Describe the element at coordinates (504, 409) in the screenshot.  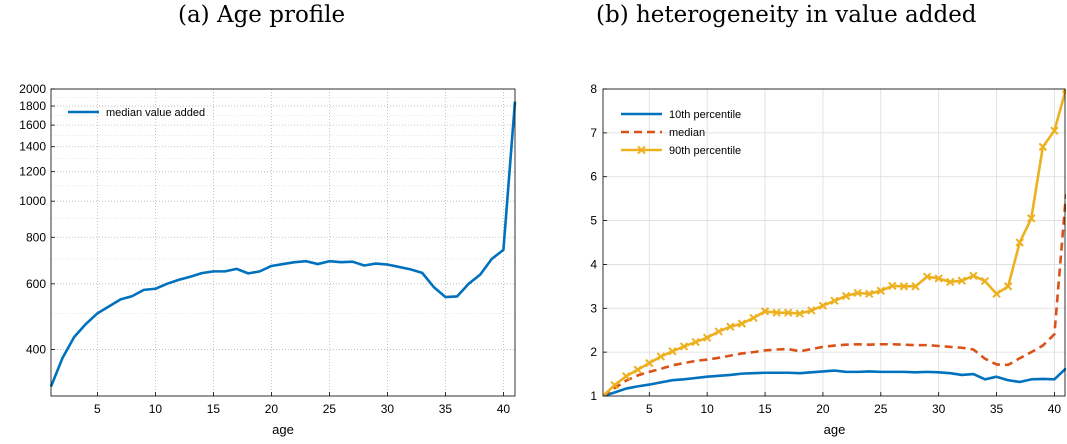
I see `chart-a-xtick-label: 40` at that location.